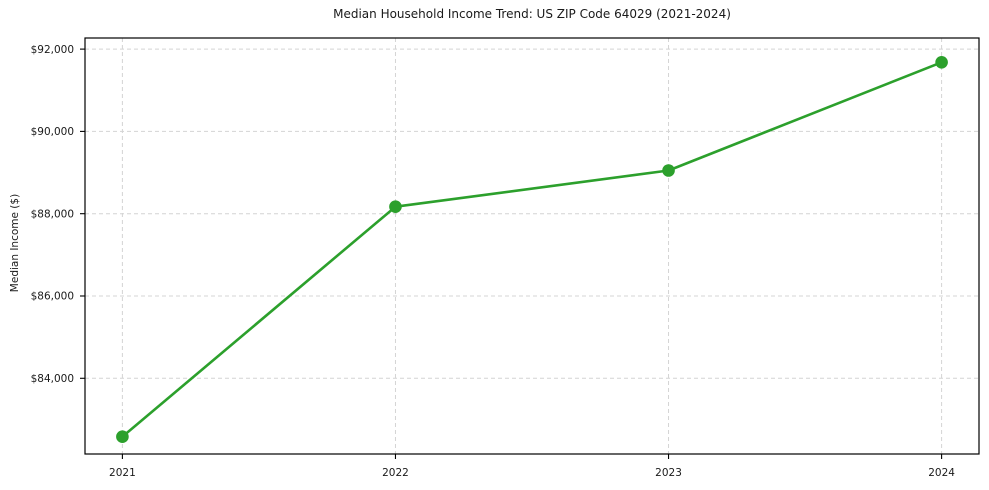  Describe the element at coordinates (52, 297) in the screenshot. I see `y-tick-label: $86,000` at that location.